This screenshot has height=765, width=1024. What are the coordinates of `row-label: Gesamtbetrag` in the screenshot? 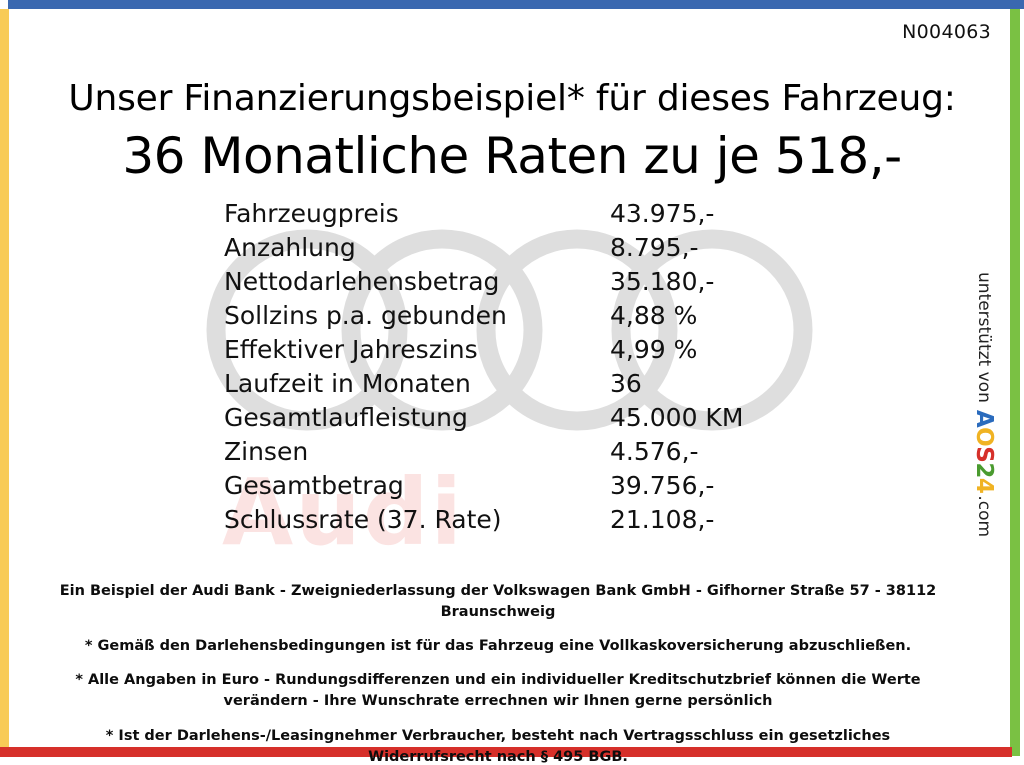 It's located at (314, 485).